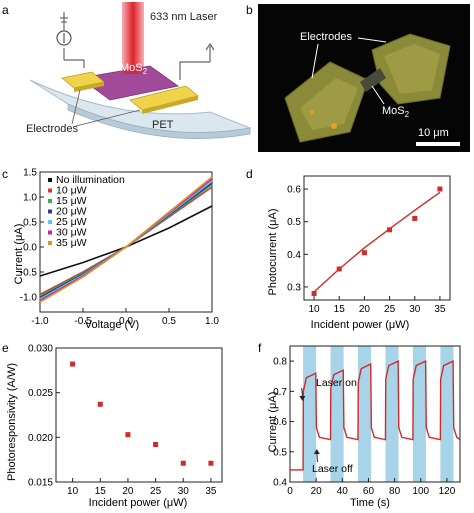 This screenshot has width=474, height=513. I want to click on panel-c-legend-label: 25 μW, so click(71, 222).